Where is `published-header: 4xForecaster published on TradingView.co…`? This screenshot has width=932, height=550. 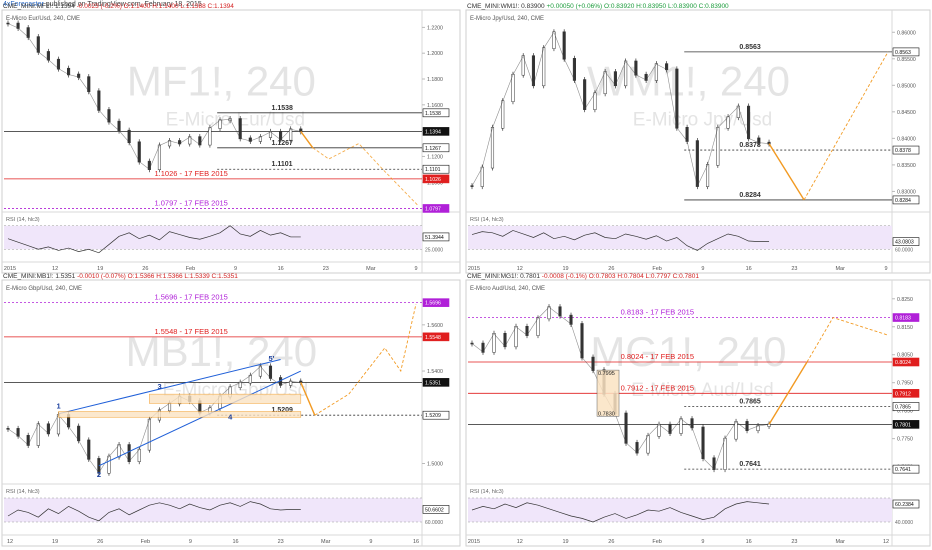
published-header: 4xForecaster published on TradingView.co… is located at coordinates (102, 4).